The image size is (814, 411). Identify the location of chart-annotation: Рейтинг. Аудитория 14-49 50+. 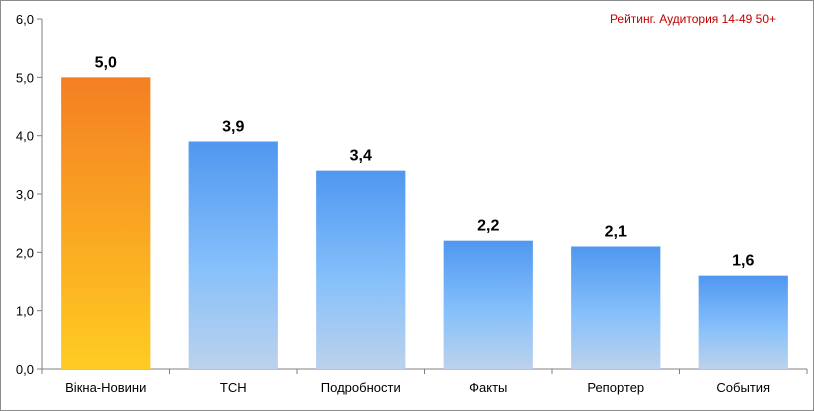
(693, 19).